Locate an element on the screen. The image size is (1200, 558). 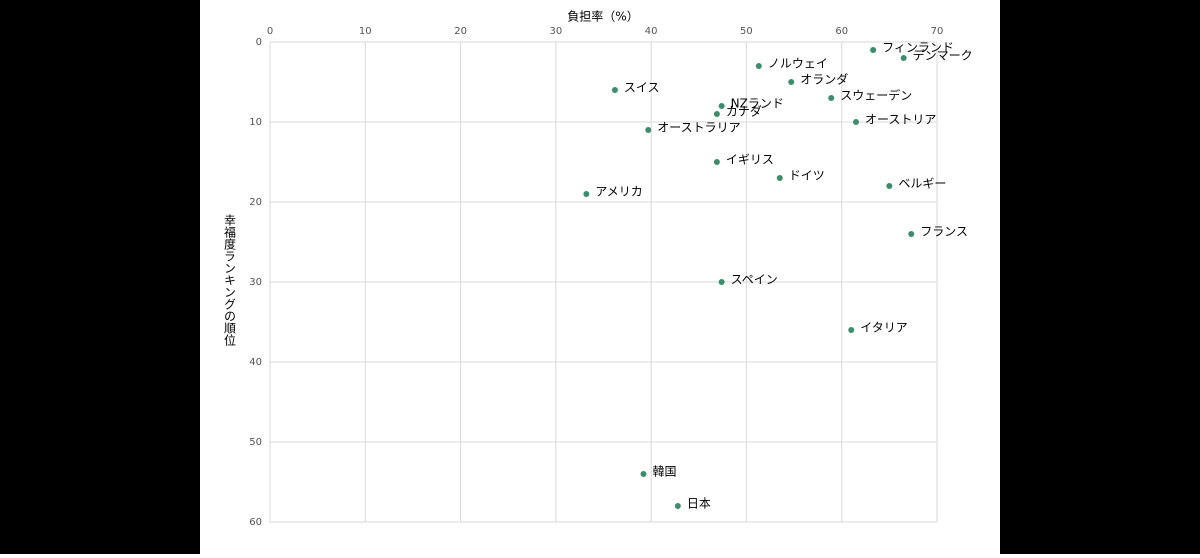
x-axis-label: 負担率（%） is located at coordinates (602, 16).